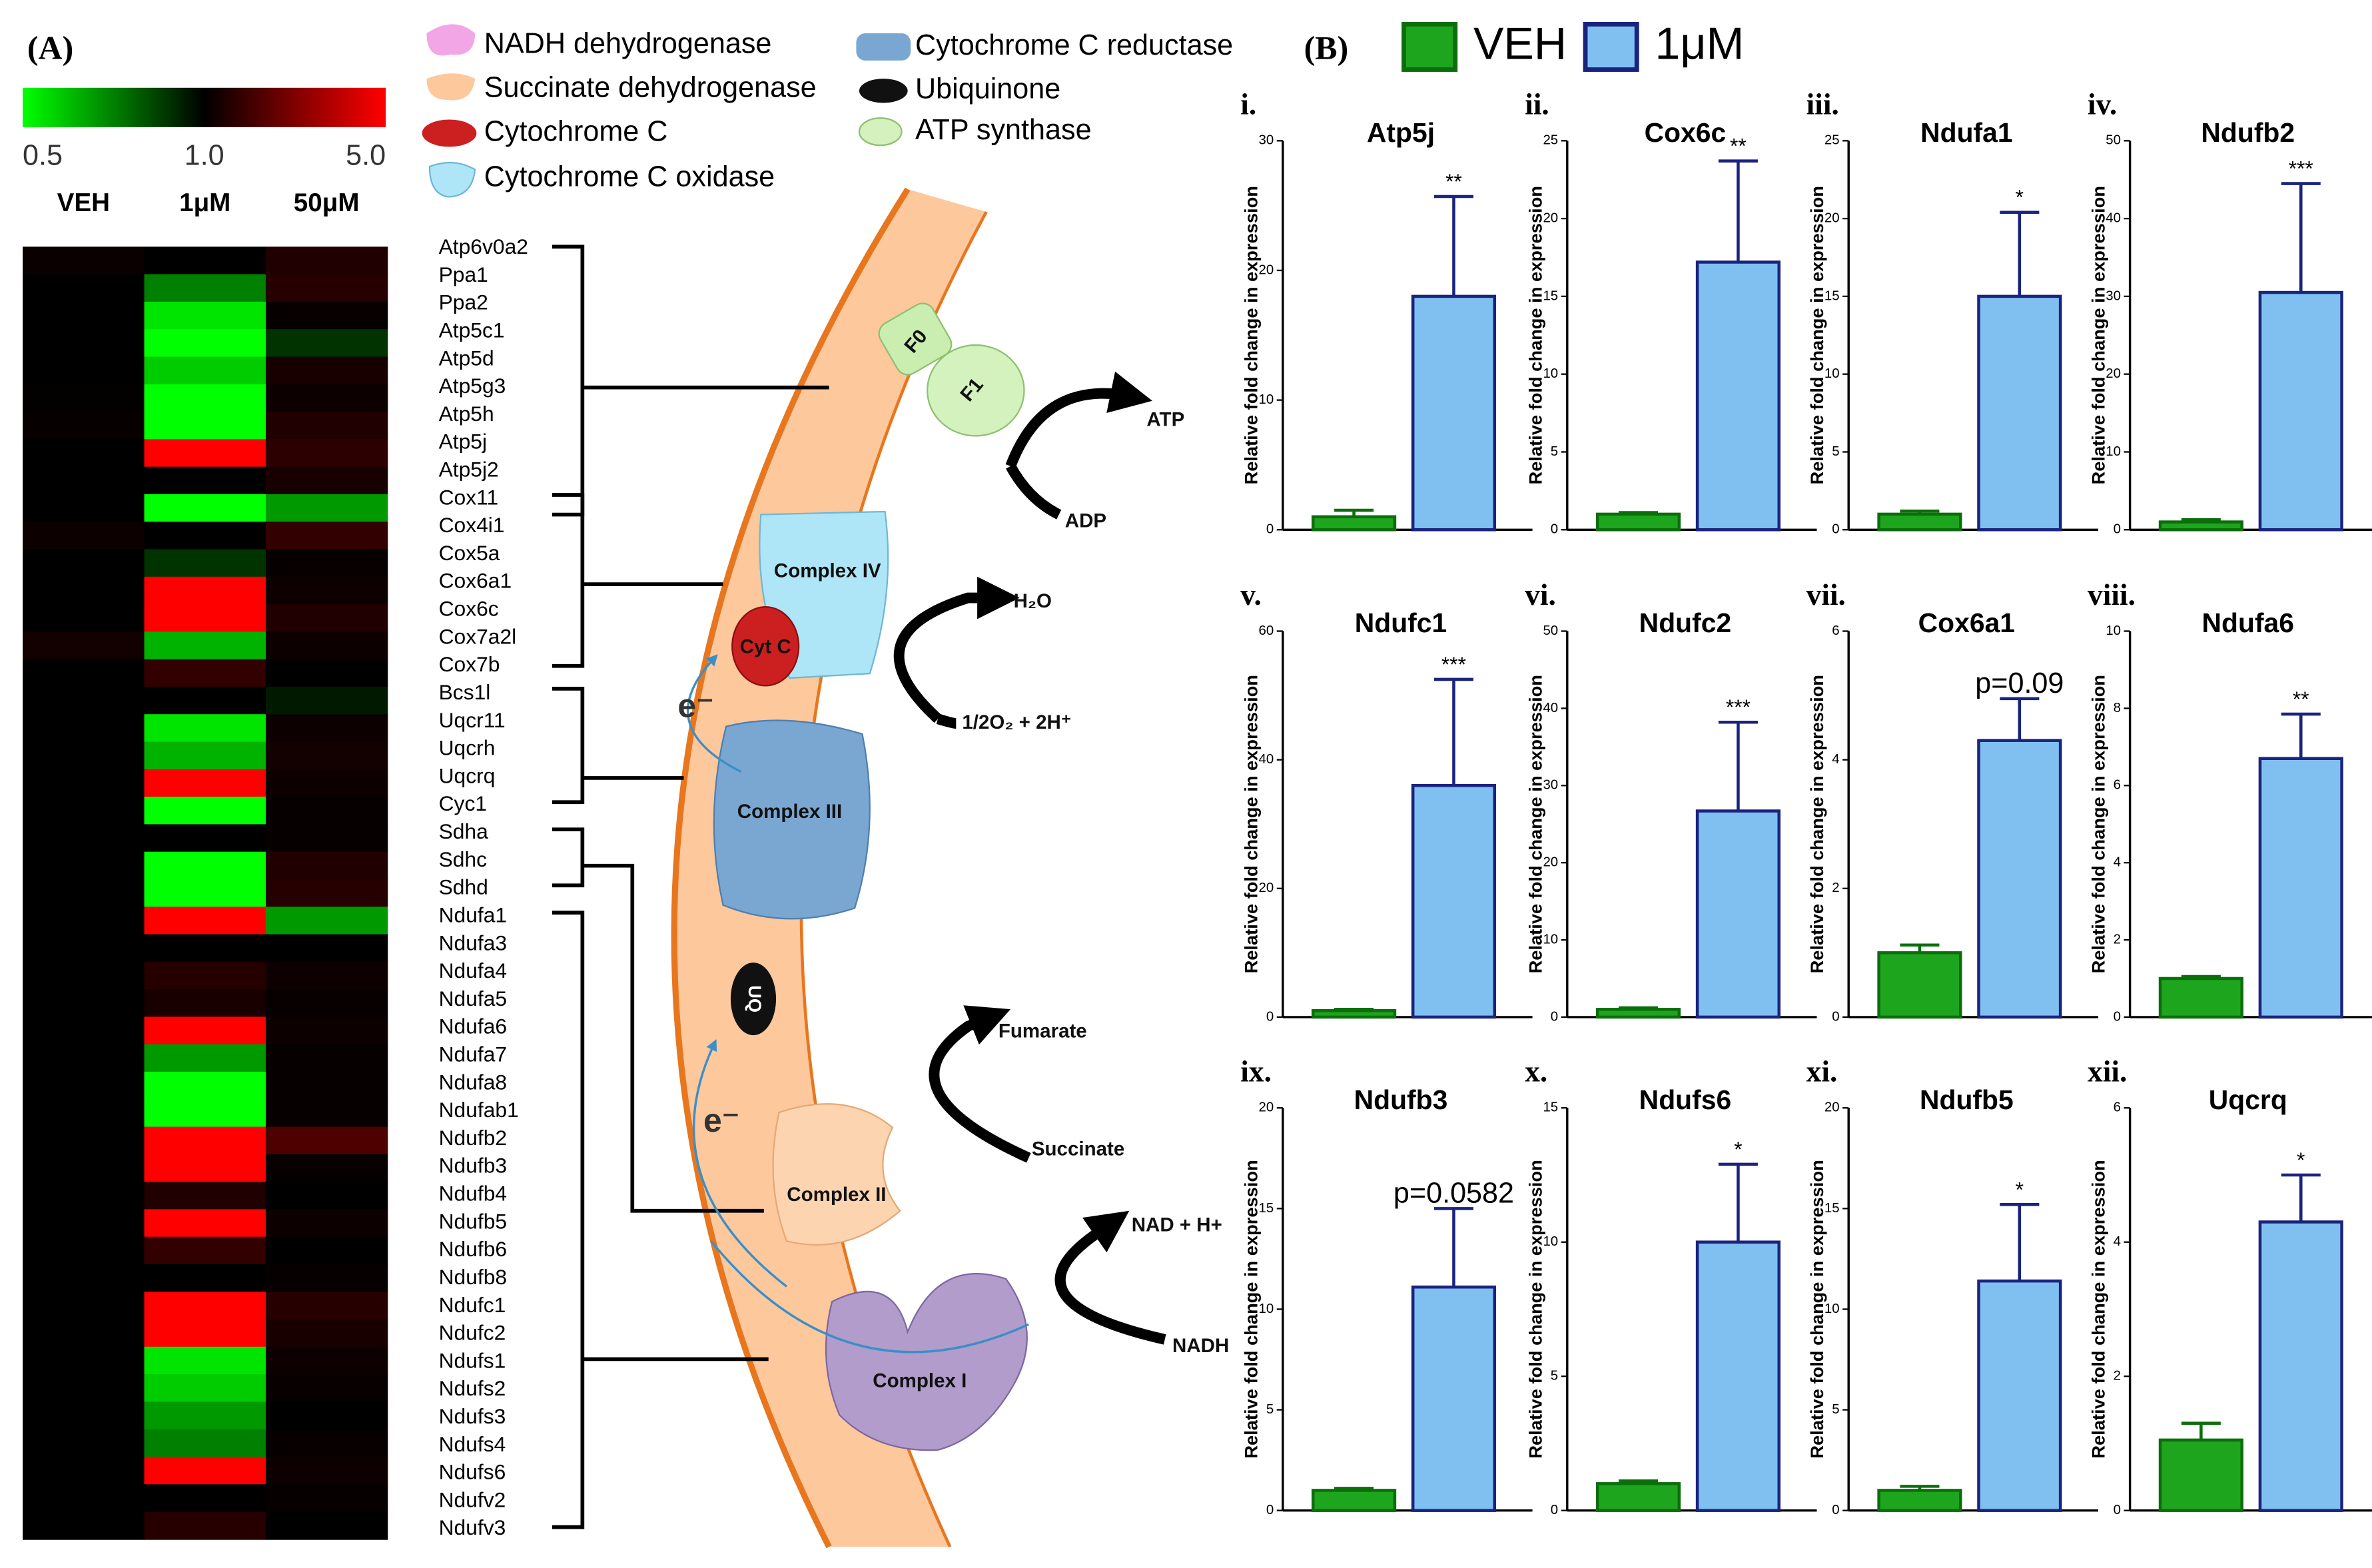 This screenshot has width=2372, height=1568. What do you see at coordinates (472, 1499) in the screenshot?
I see `row-label: Ndufv2` at bounding box center [472, 1499].